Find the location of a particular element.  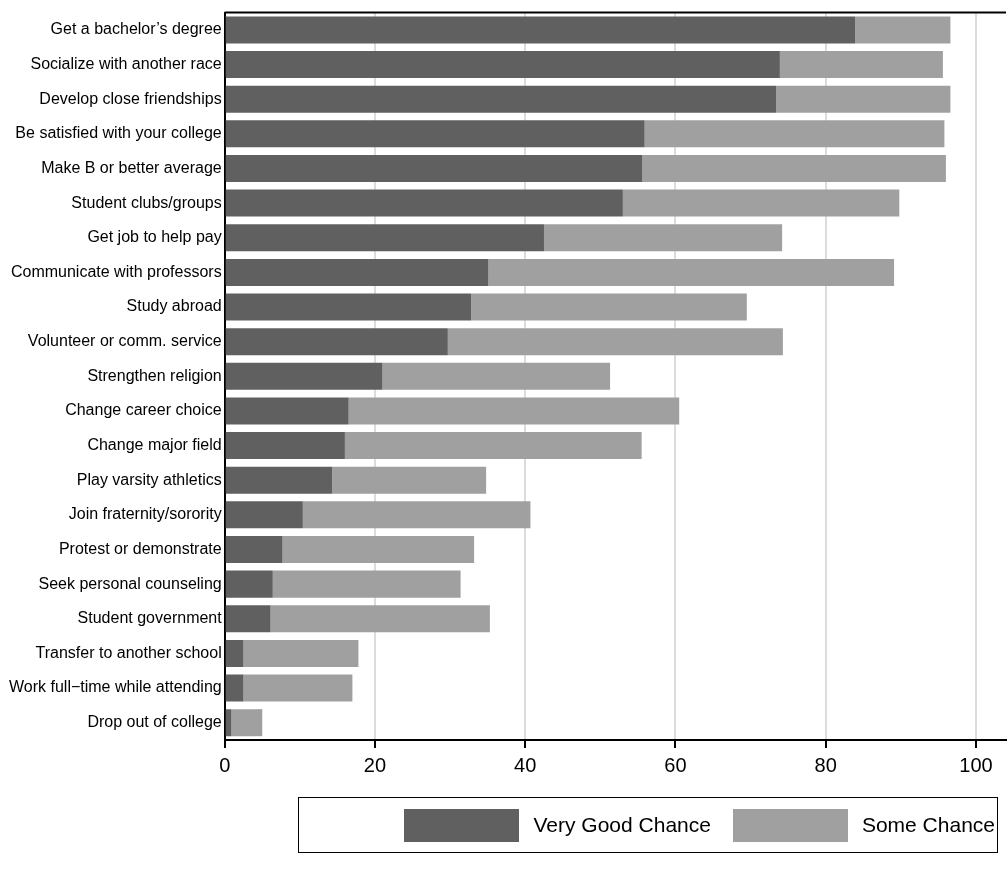

x-tick-label: 20 is located at coordinates (375, 764).